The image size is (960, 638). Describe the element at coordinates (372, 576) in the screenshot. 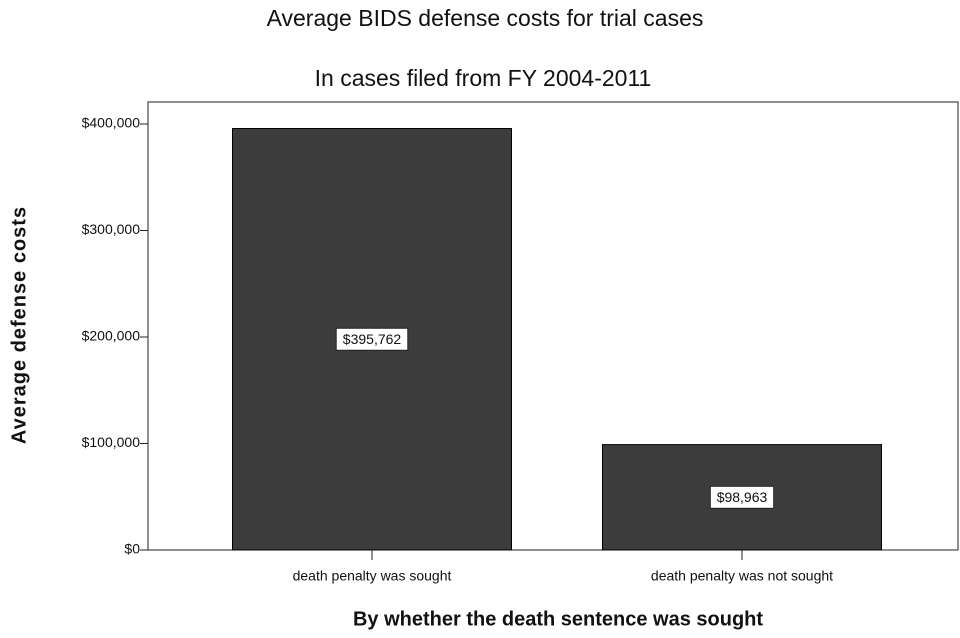

I see `x-tick-label: death penalty was sought` at that location.